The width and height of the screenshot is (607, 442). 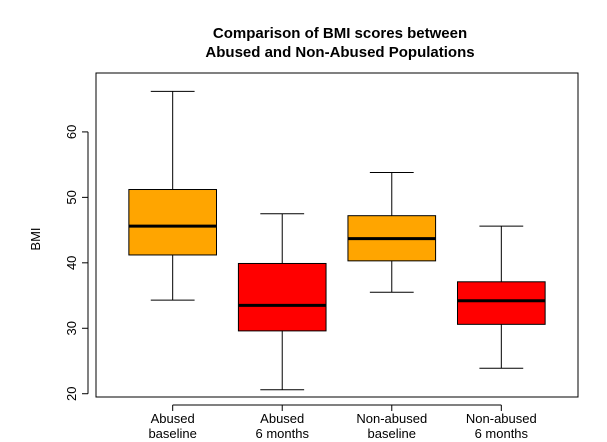 What do you see at coordinates (71, 393) in the screenshot?
I see `y-tick-label: 20` at bounding box center [71, 393].